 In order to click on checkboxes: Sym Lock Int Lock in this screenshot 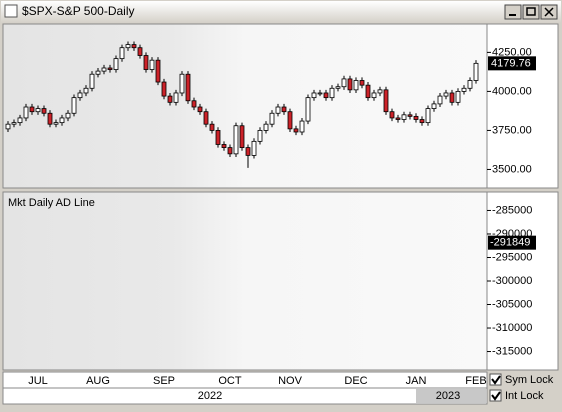, I will do `click(521, 387)`.